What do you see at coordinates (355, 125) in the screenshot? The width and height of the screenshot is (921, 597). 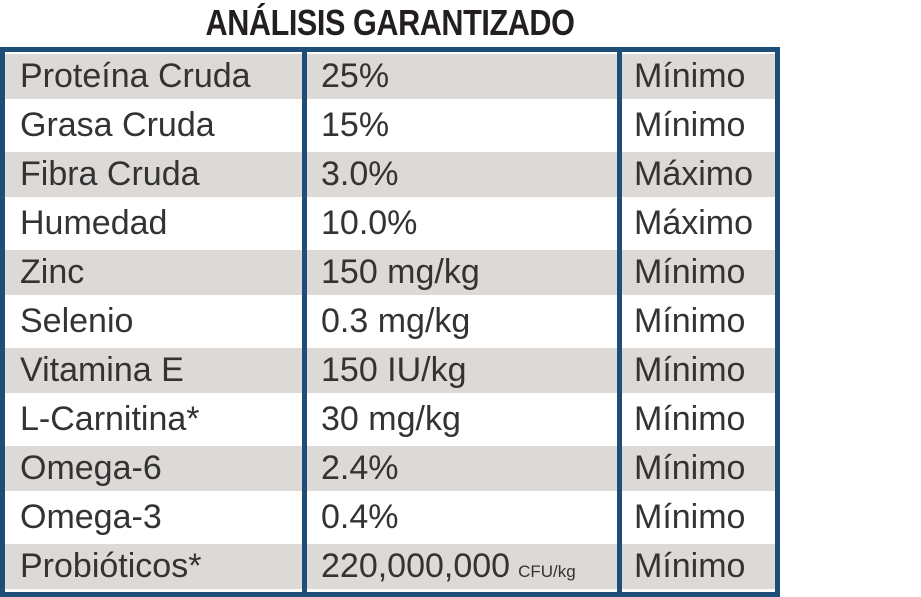 I see `nutrient-value: 15%` at bounding box center [355, 125].